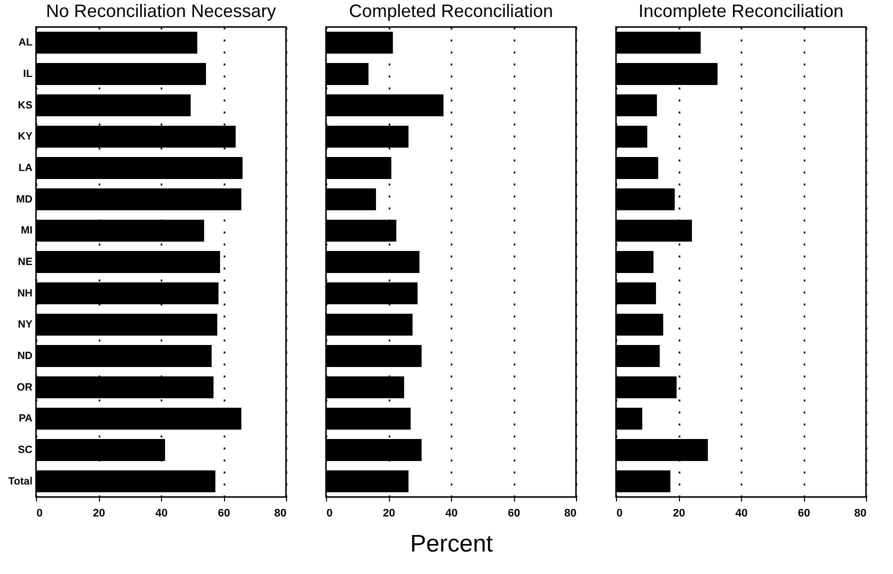 The width and height of the screenshot is (893, 574). Describe the element at coordinates (451, 11) in the screenshot. I see `chart-title: Completed Reconciliation` at that location.